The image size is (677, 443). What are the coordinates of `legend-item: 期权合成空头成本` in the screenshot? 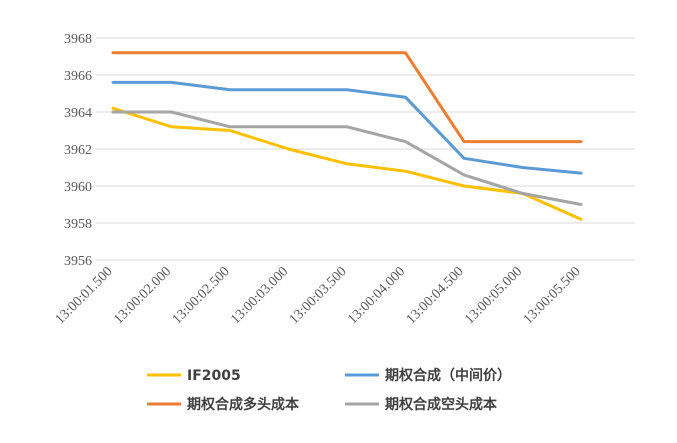 It's located at (421, 404).